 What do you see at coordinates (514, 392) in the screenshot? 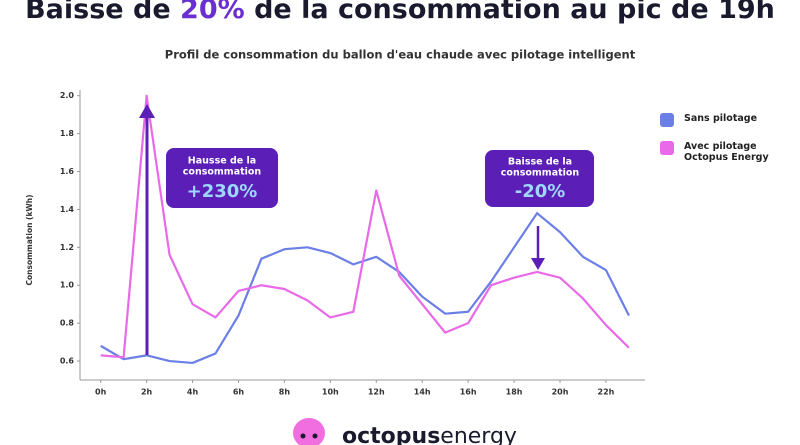
I see `x-tick-label: 18h` at bounding box center [514, 392].